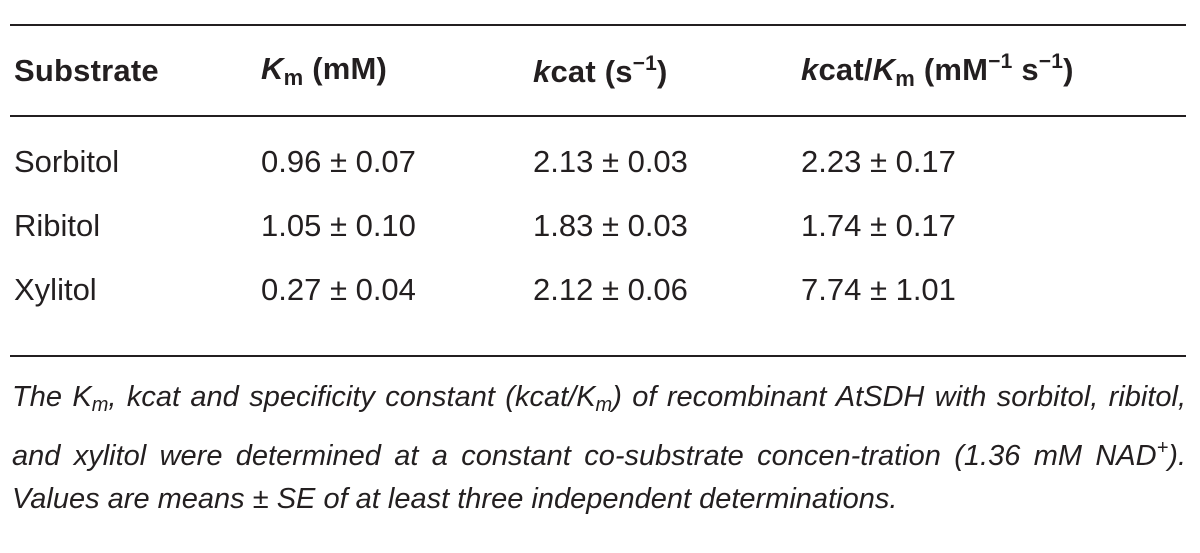 This screenshot has height=553, width=1200. Describe the element at coordinates (52, 397) in the screenshot. I see `caption-part-1: The K` at that location.